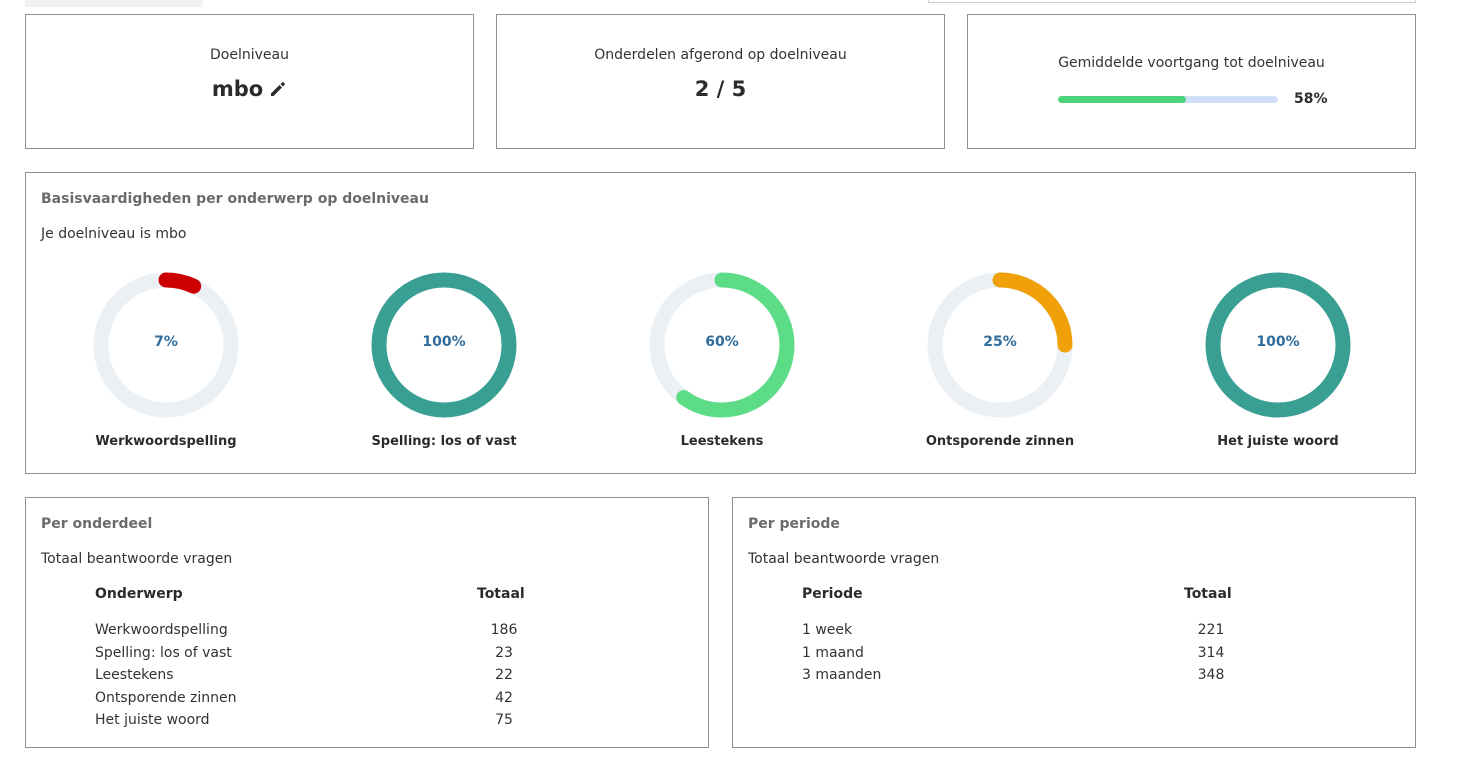 This screenshot has width=1458, height=761. Describe the element at coordinates (367, 633) in the screenshot. I see `table-row: Werkwoordspelling 186` at that location.